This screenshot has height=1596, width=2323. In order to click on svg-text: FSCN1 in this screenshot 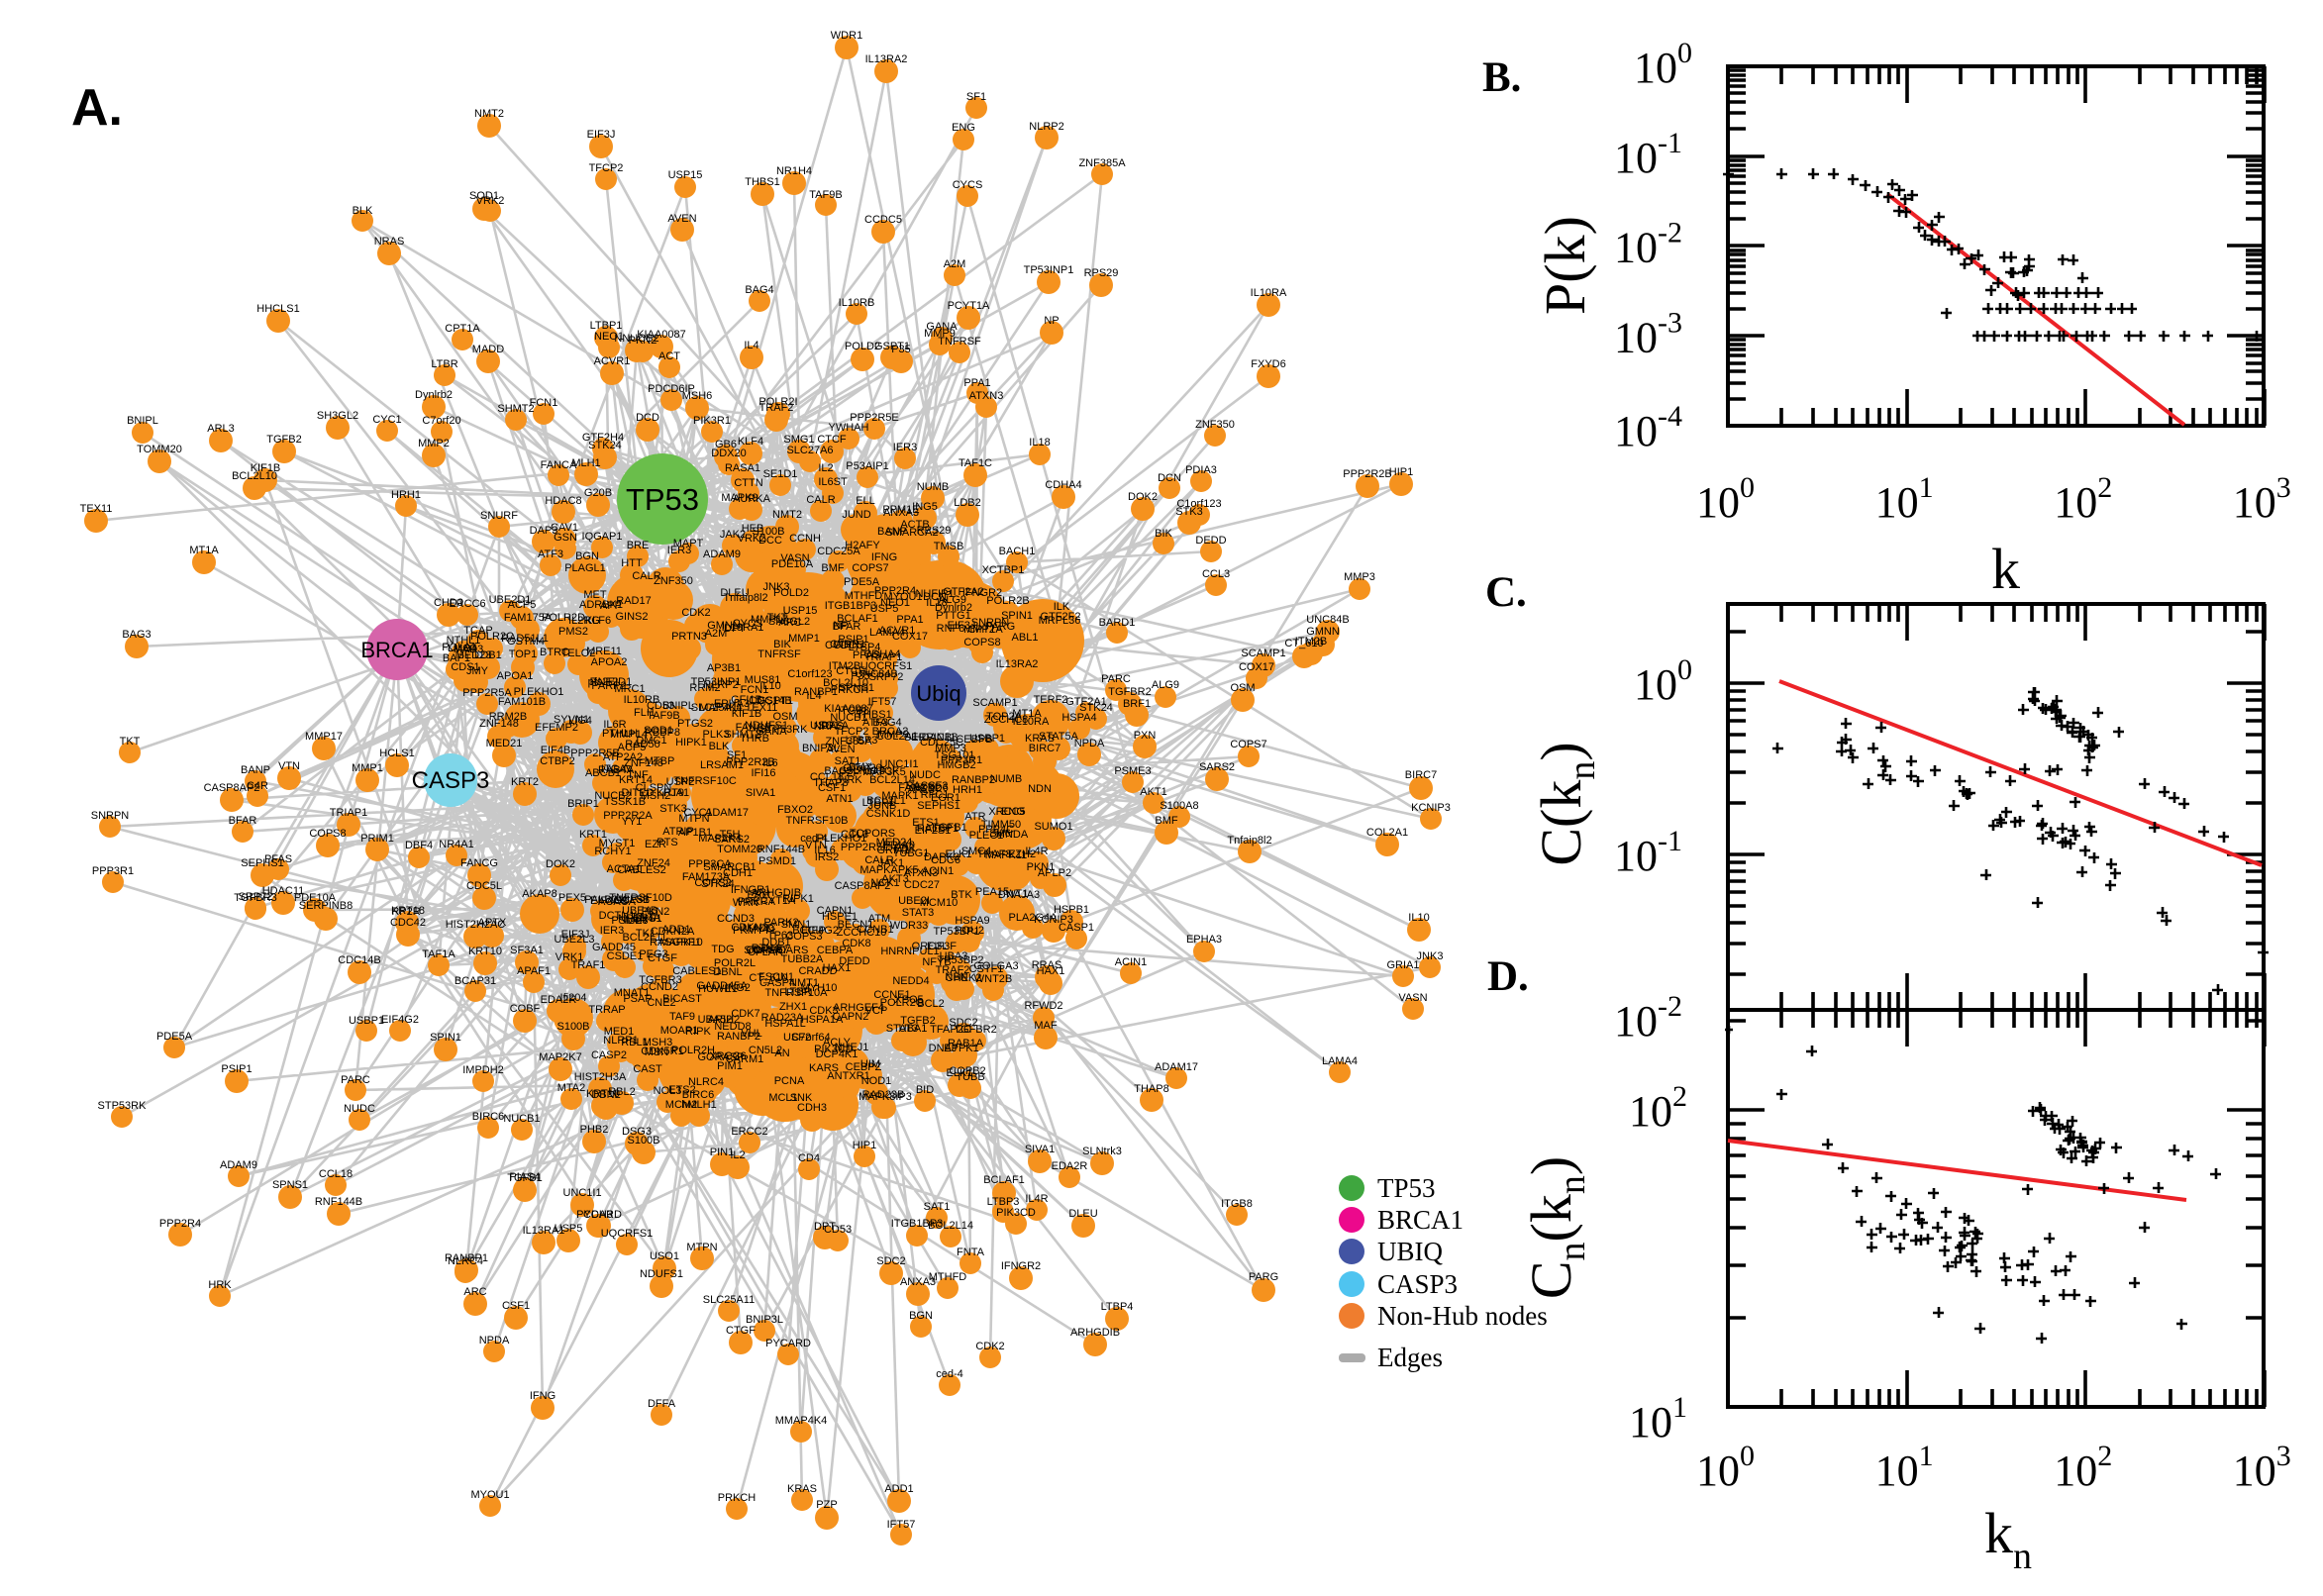, I will do `click(776, 977)`.